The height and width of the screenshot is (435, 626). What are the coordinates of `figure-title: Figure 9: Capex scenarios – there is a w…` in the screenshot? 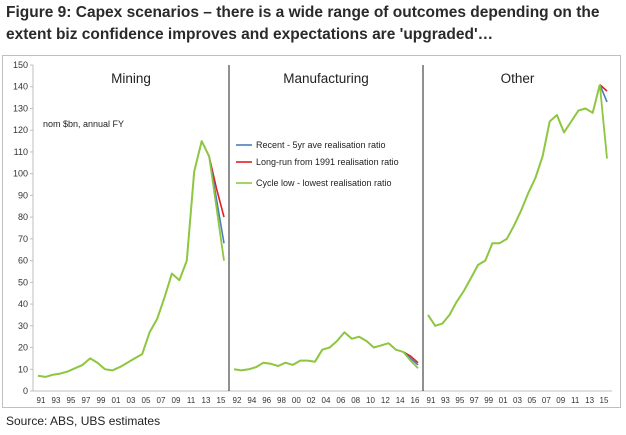 It's located at (303, 23).